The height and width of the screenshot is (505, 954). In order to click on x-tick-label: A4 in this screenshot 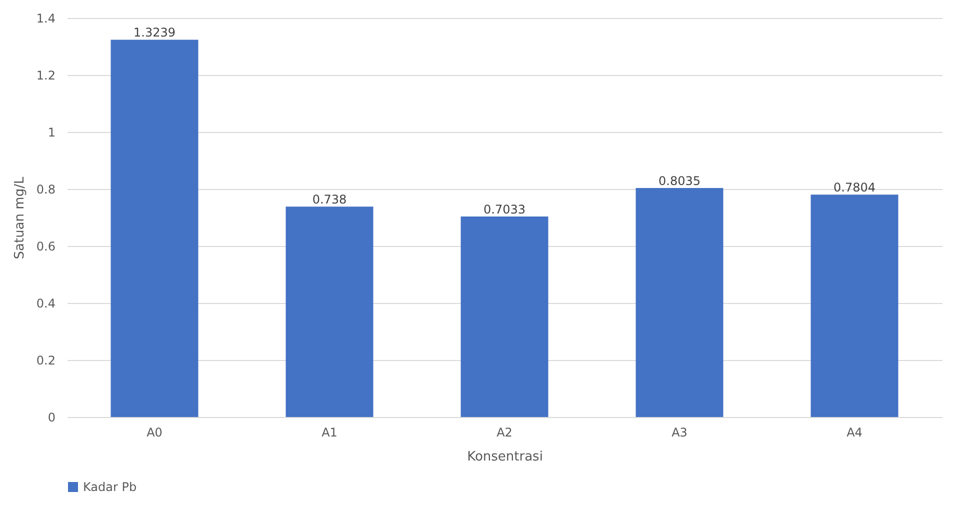, I will do `click(854, 433)`.